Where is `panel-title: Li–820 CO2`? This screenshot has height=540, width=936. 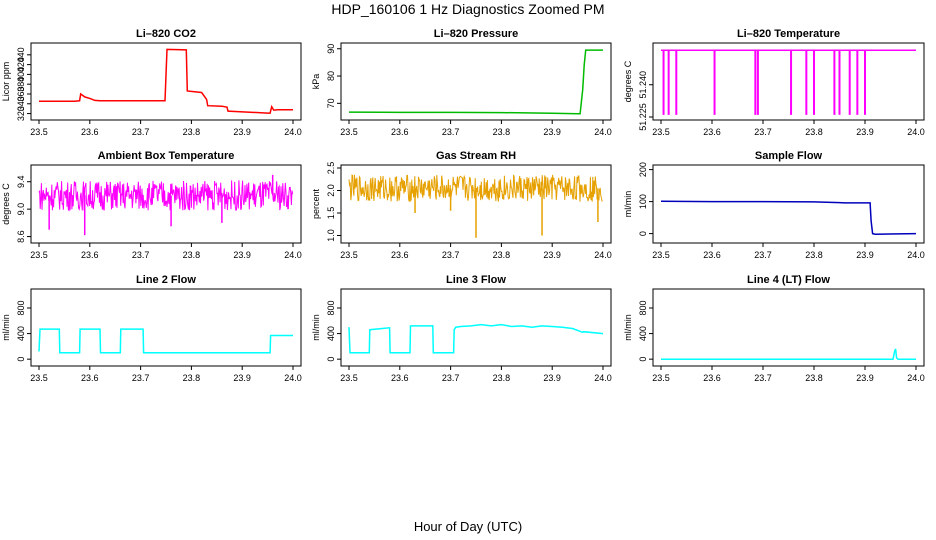
panel-title: Li–820 CO2 is located at coordinates (166, 34).